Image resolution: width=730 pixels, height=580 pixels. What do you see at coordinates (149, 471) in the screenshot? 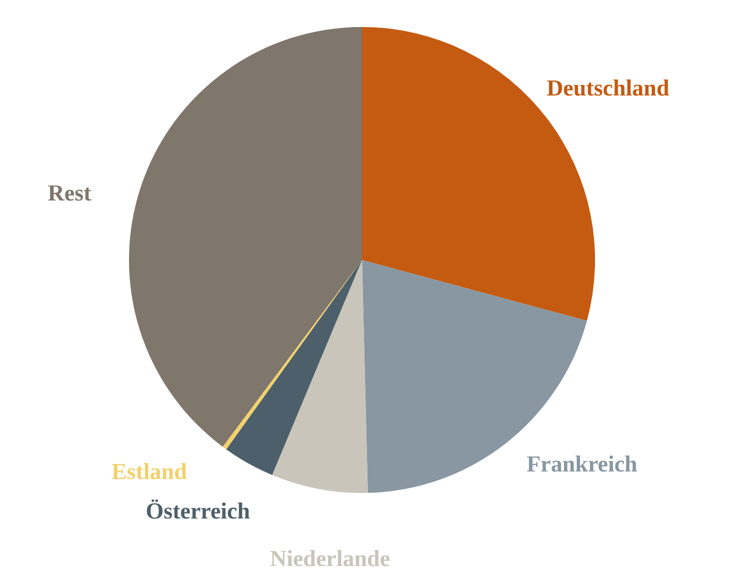
I see `slice-label: Estland` at bounding box center [149, 471].